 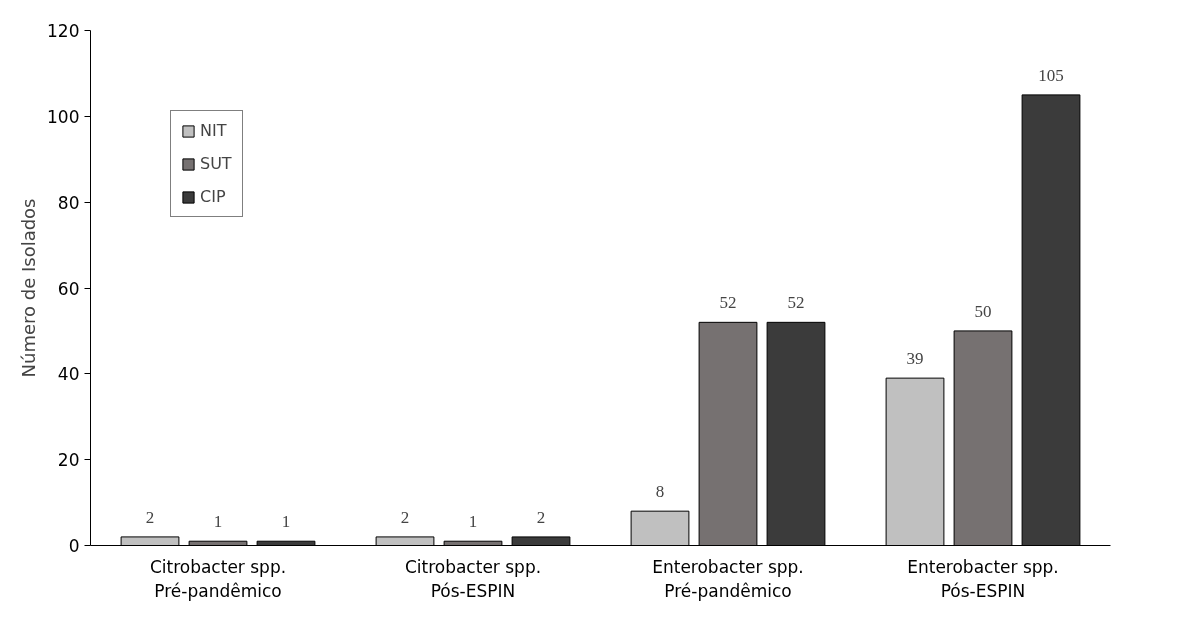 What do you see at coordinates (983, 578) in the screenshot?
I see `x-tick-label: Enterobacter spp. Pós-ESPIN` at bounding box center [983, 578].